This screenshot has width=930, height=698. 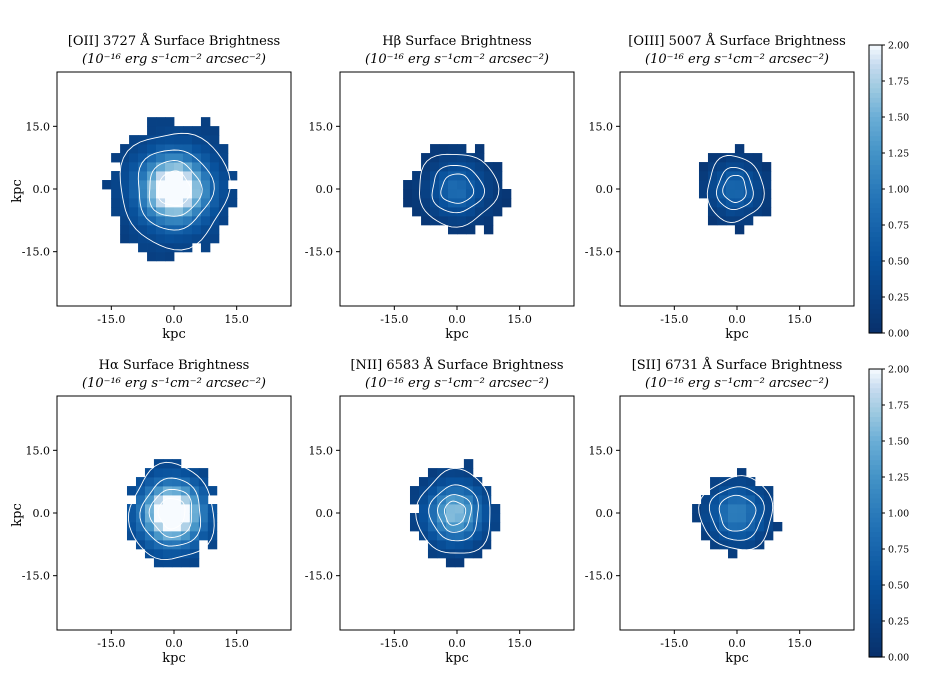 What do you see at coordinates (319, 252) in the screenshot?
I see `y-tick-label: -15.0` at bounding box center [319, 252].